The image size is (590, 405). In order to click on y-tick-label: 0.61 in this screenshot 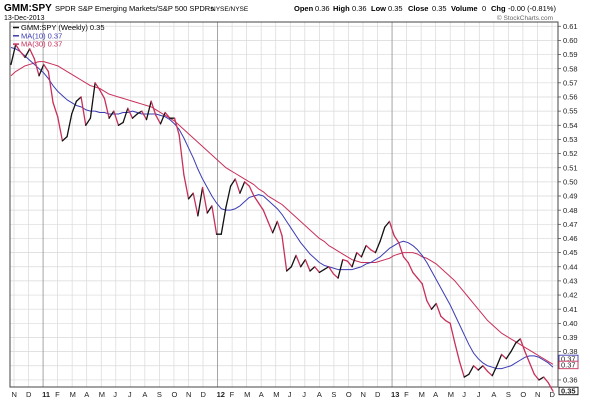, I will do `click(570, 26)`.